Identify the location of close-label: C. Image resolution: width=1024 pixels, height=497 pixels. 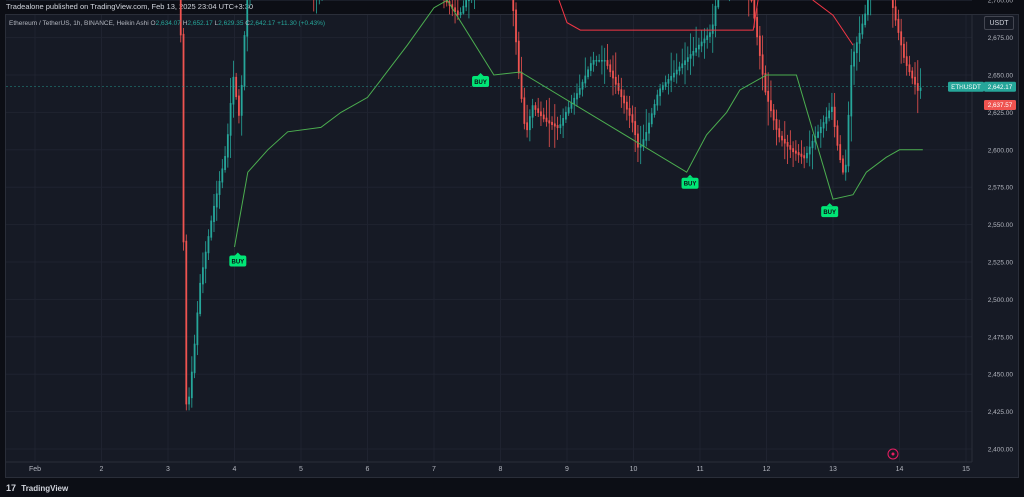
(247, 23).